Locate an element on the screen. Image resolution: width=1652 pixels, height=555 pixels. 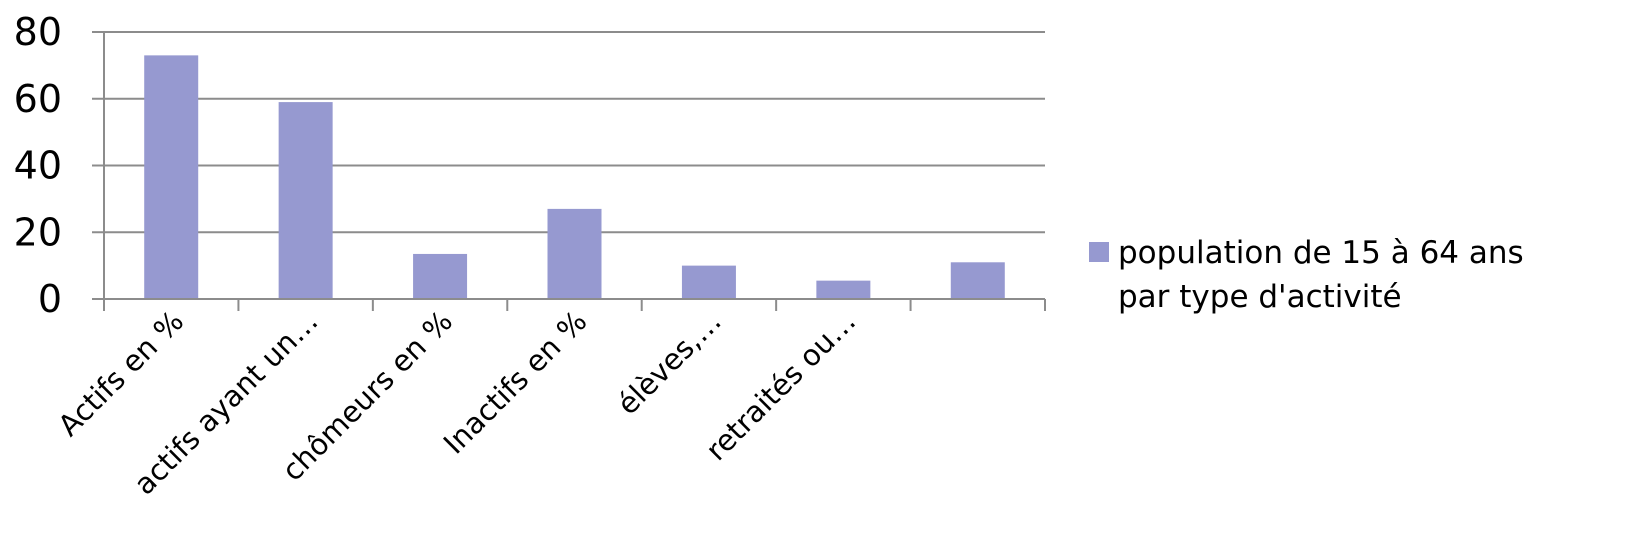
y-tick-label: 40 is located at coordinates (38, 166).